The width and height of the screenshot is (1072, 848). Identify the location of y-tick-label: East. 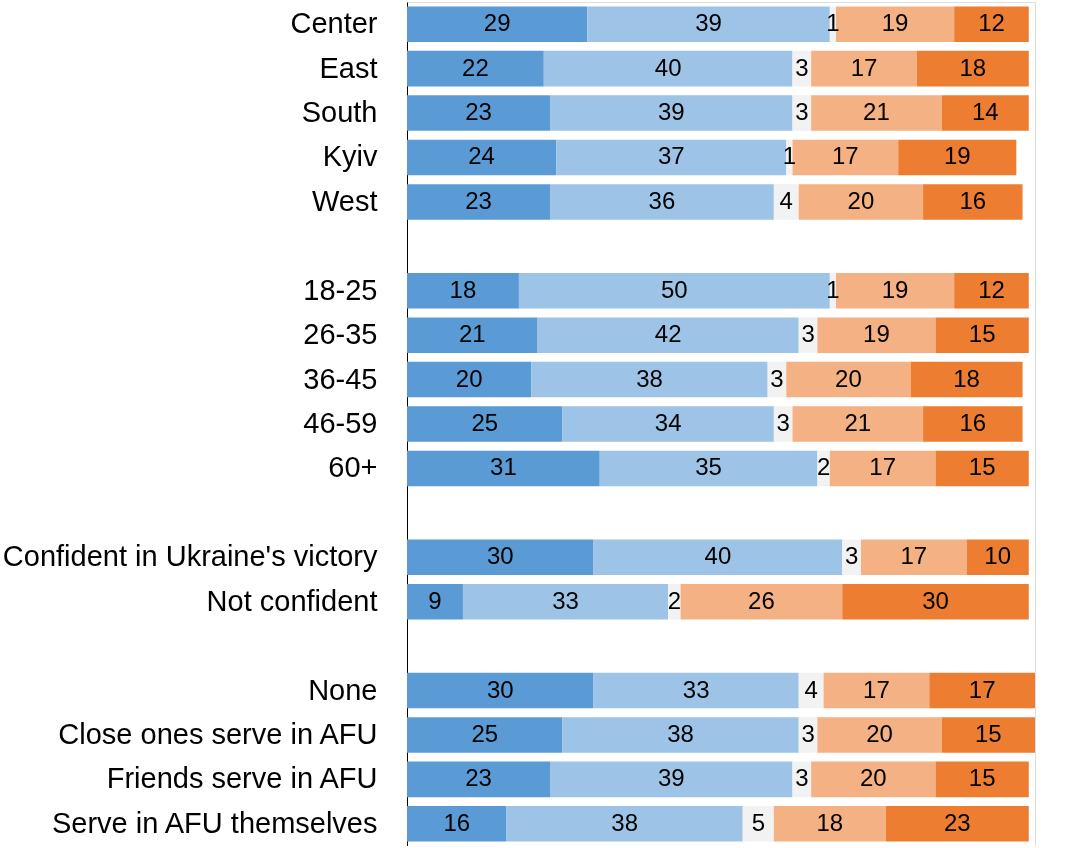
(348, 67).